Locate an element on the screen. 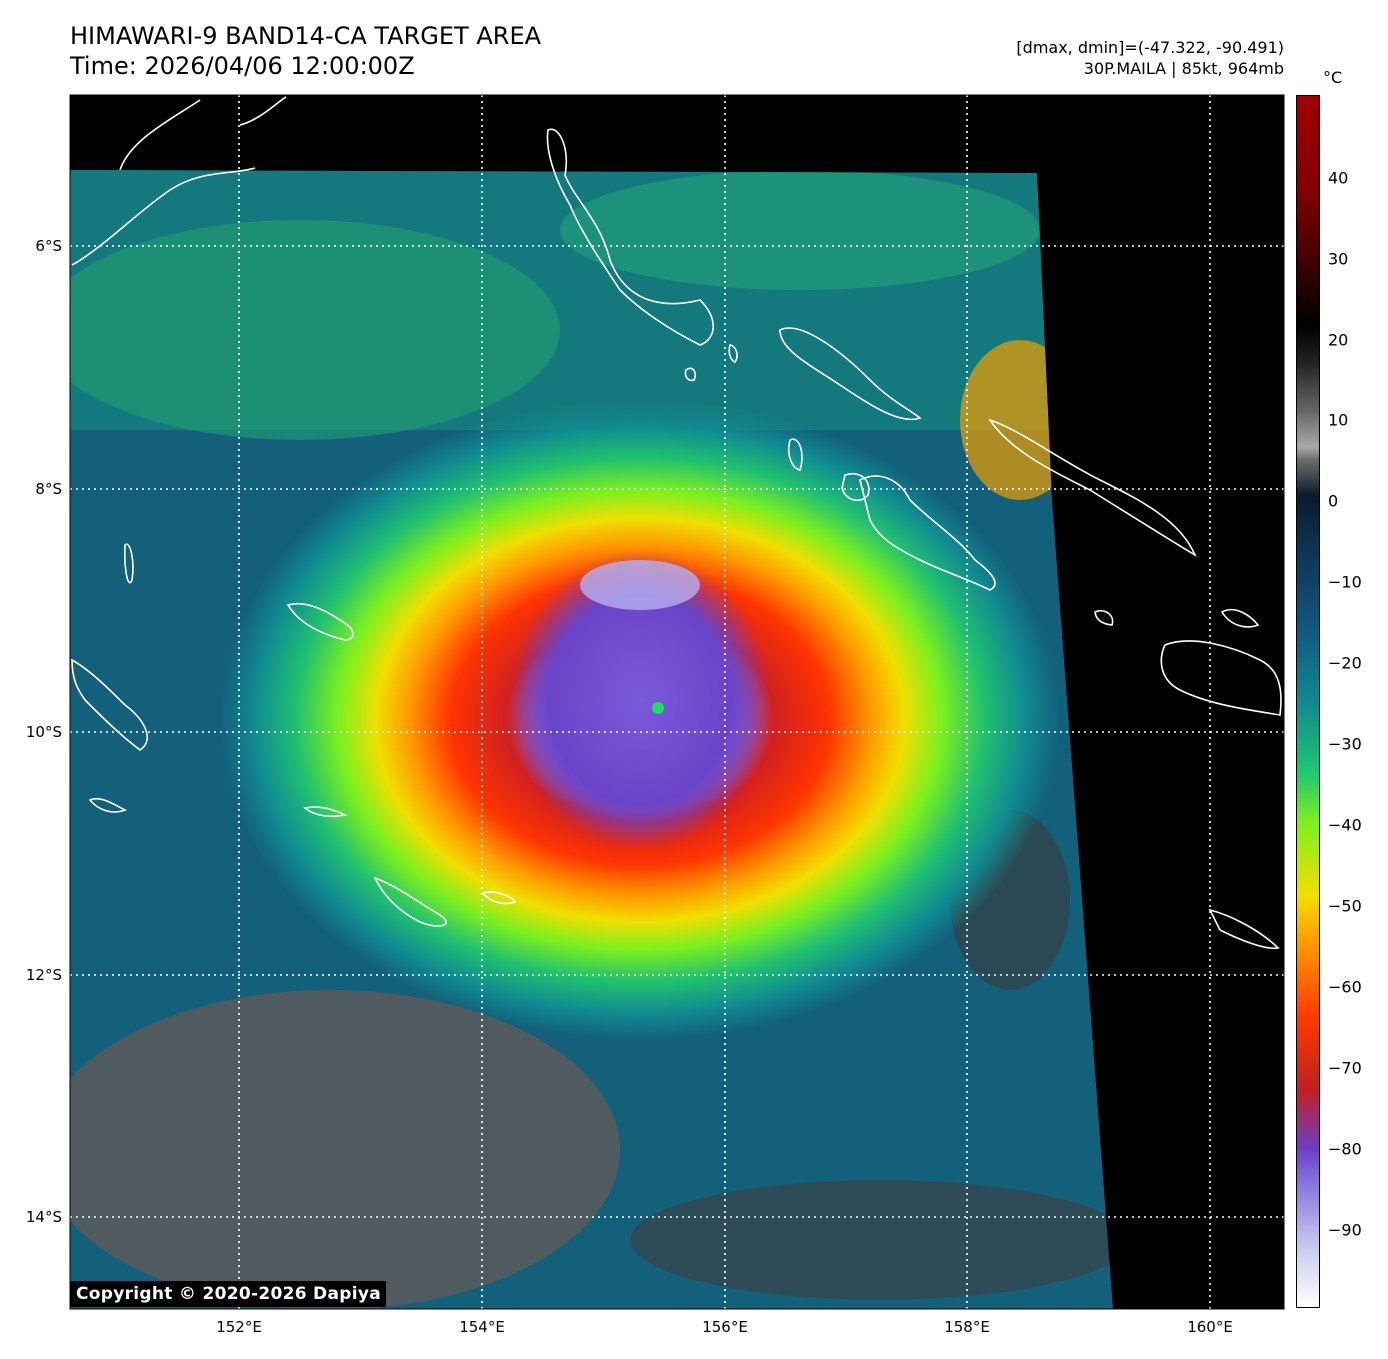 The image size is (1388, 1359). dmax-dmin-readout: [dmax, dmin]=(-47.322, -90.491) is located at coordinates (1150, 47).